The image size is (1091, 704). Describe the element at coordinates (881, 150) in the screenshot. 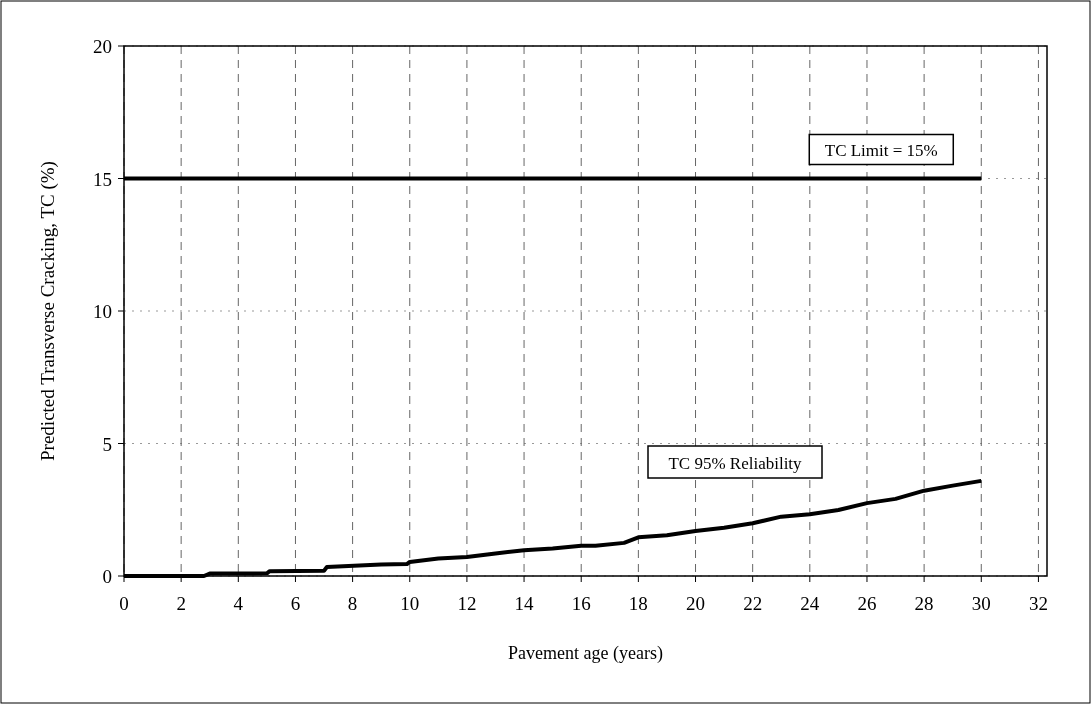

I see `ref-line-label: TC Limit = 15%` at that location.